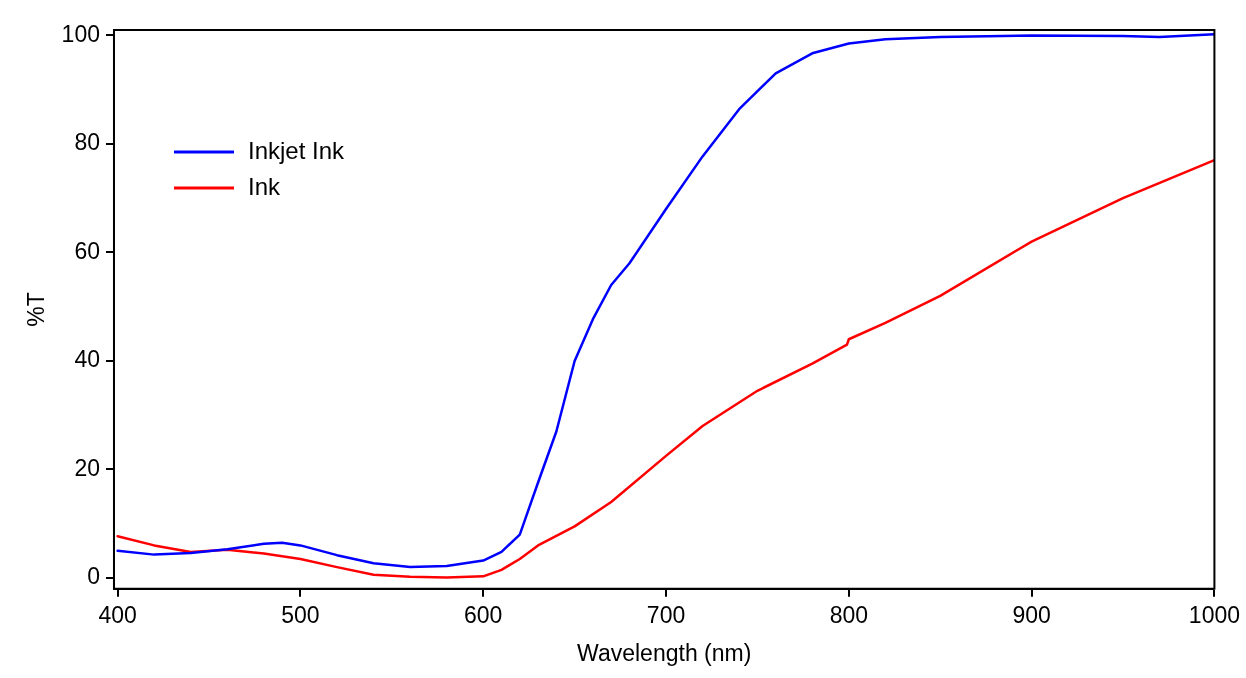  Describe the element at coordinates (1214, 614) in the screenshot. I see `x-tick-label: 1000` at that location.